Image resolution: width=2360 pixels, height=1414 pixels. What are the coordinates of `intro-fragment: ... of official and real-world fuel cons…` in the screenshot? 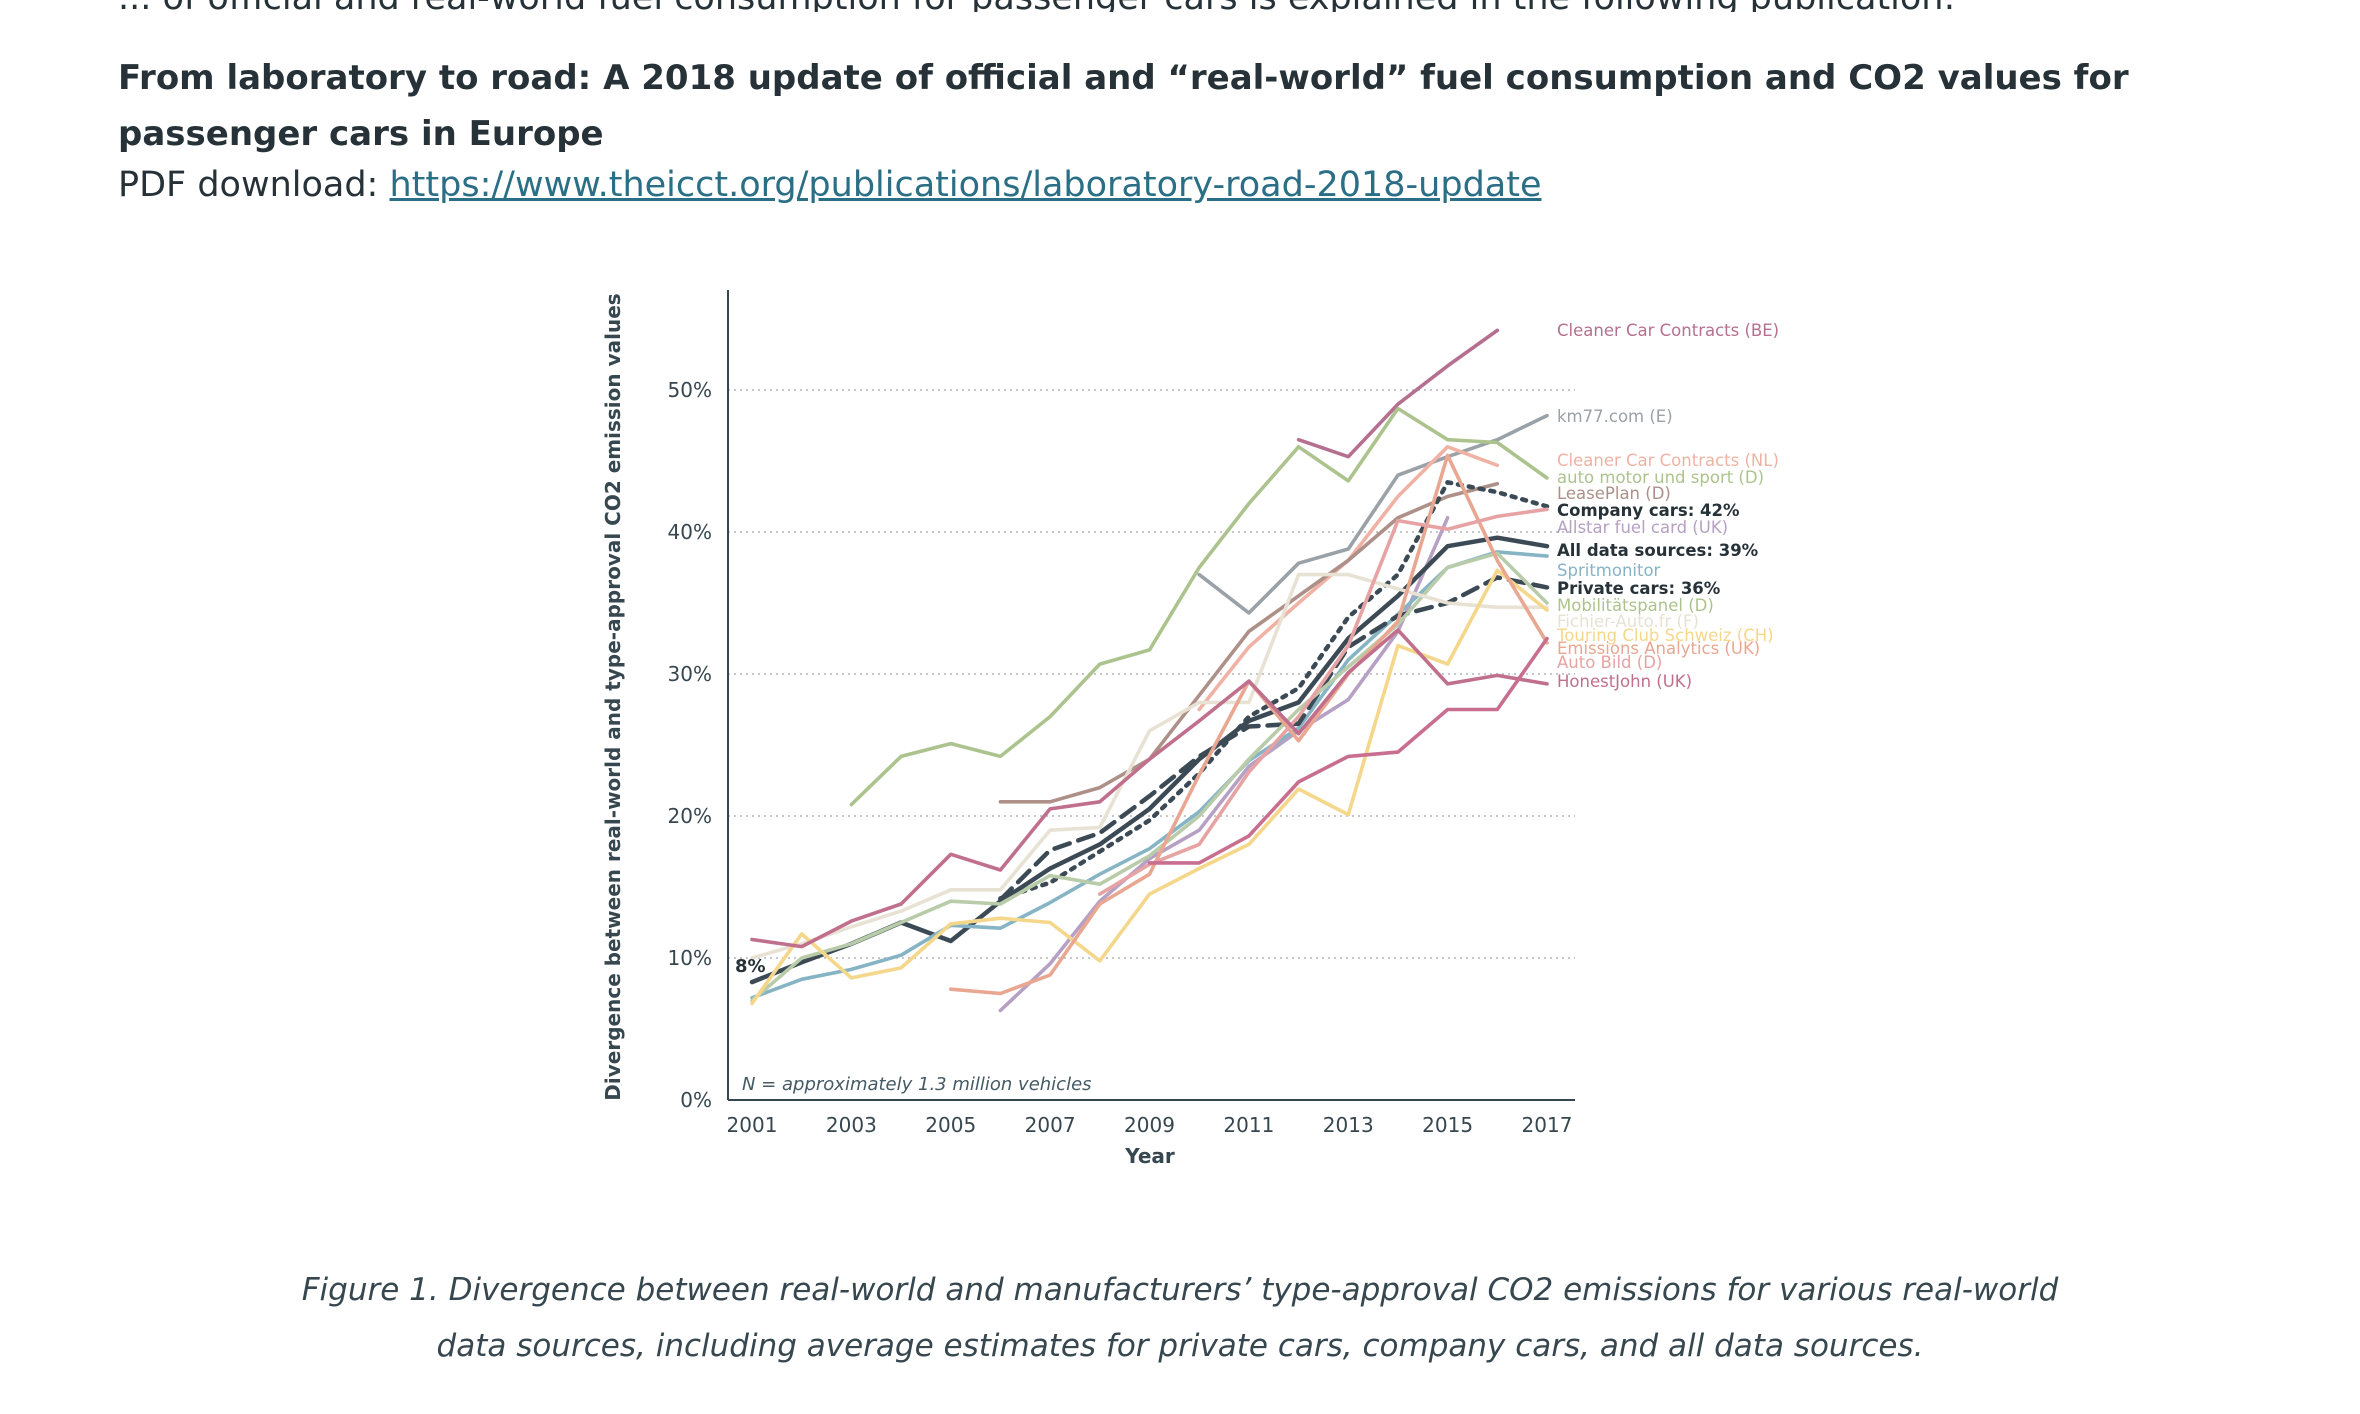 It's located at (1218, 6).